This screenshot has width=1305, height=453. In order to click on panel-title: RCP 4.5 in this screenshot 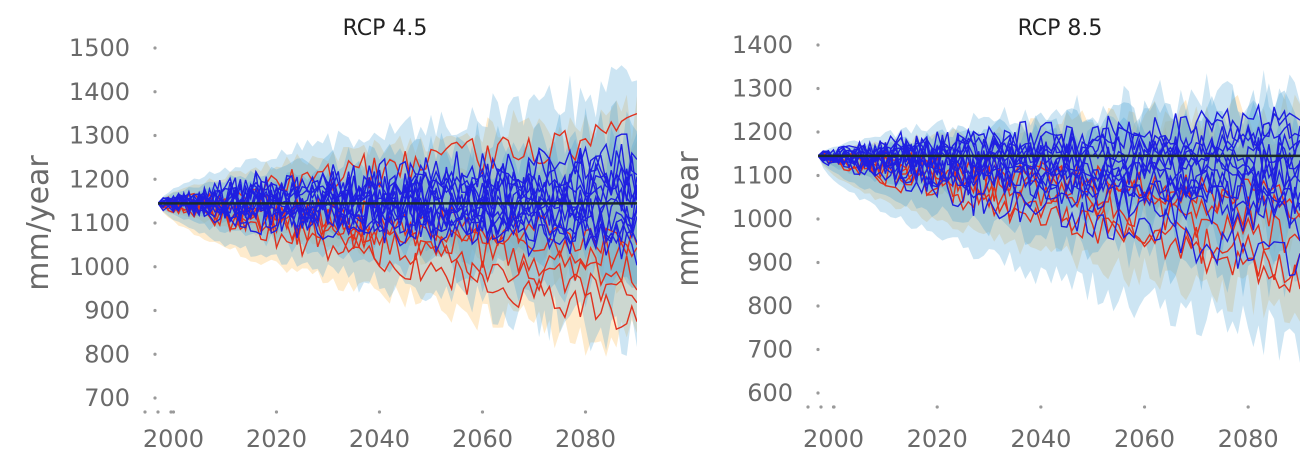, I will do `click(385, 28)`.